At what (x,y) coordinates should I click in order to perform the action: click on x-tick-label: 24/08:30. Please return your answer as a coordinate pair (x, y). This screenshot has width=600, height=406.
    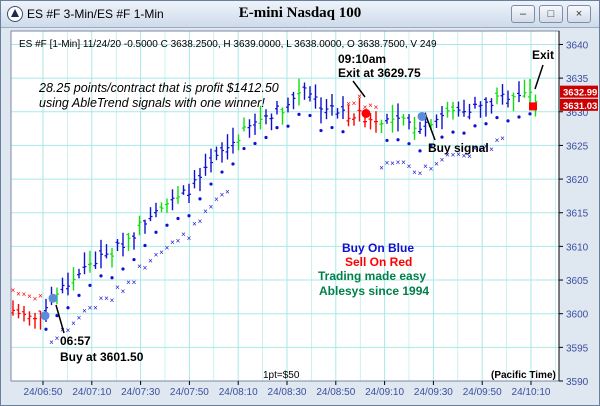
    Looking at the image, I should click on (287, 392).